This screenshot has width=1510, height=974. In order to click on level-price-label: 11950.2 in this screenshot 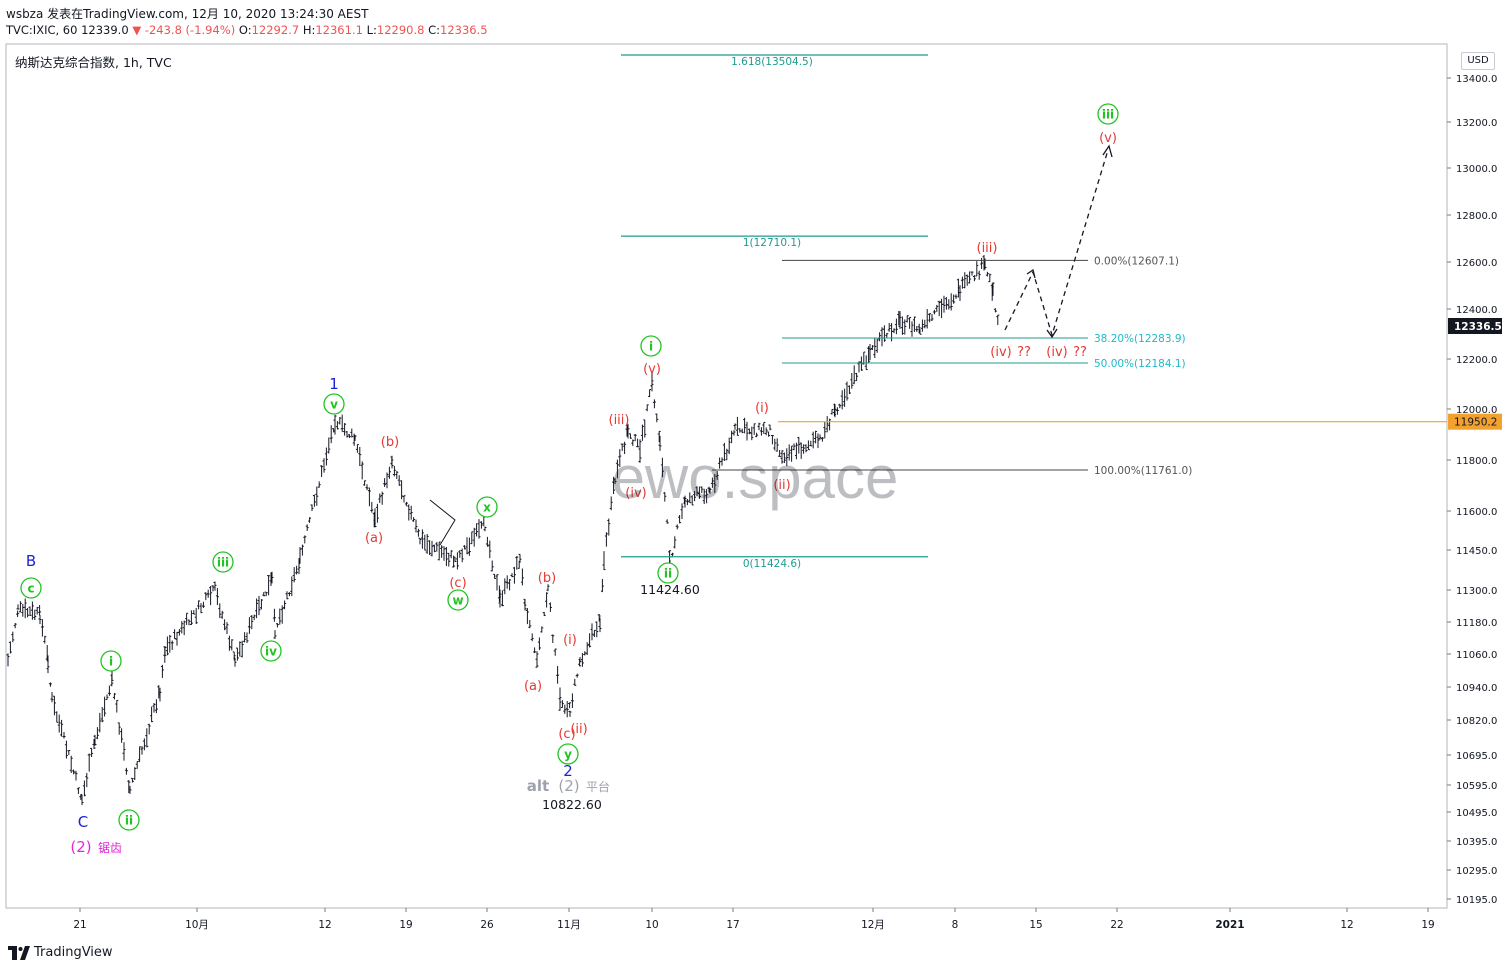, I will do `click(1475, 423)`.